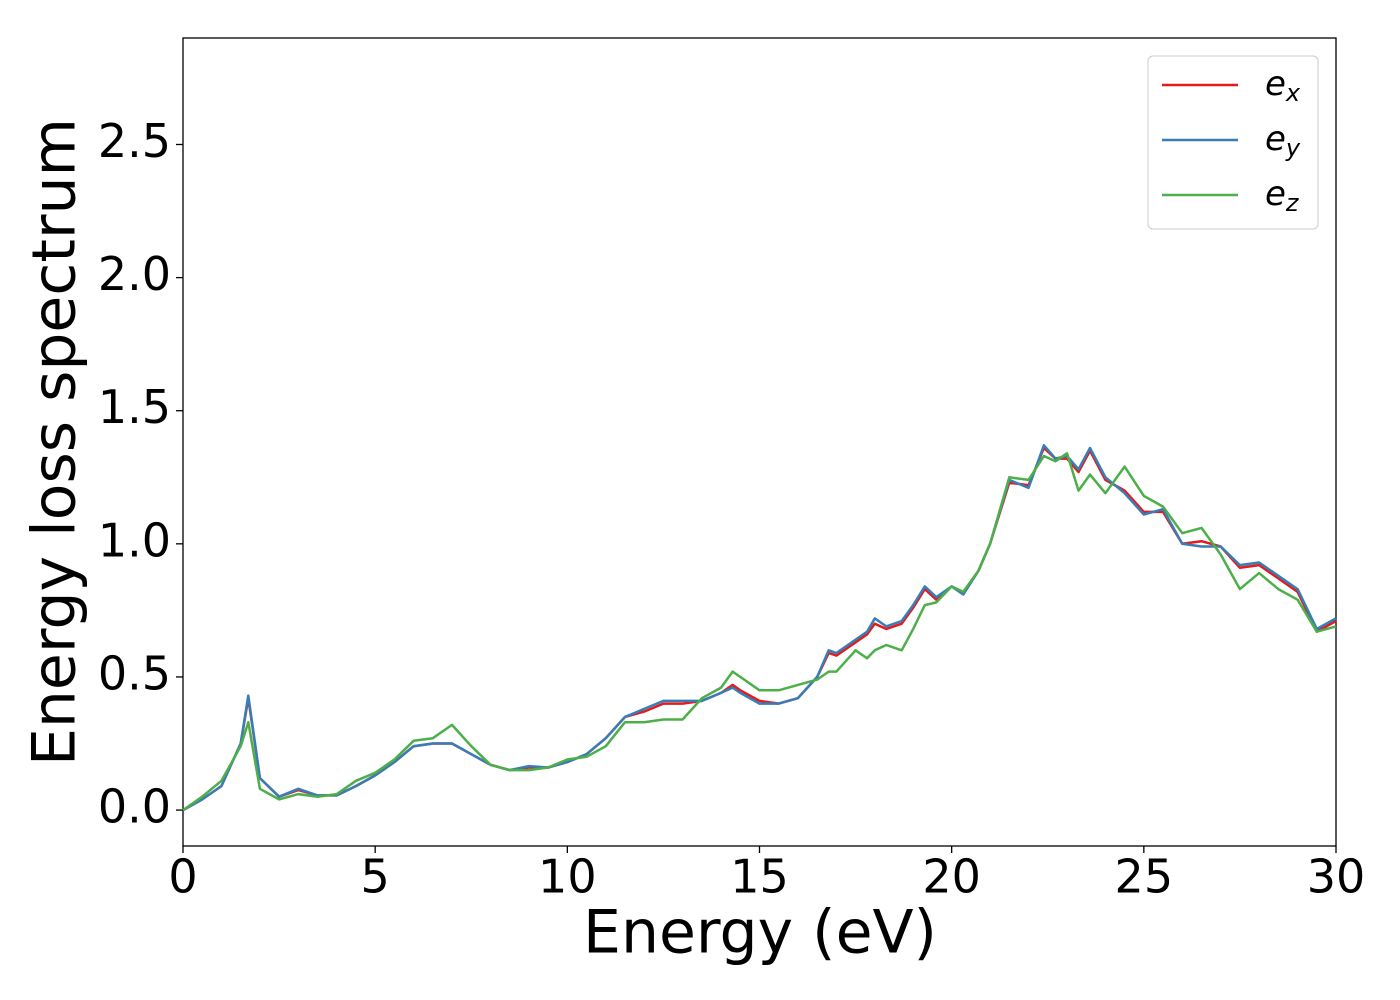 Image resolution: width=1400 pixels, height=1000 pixels. Describe the element at coordinates (1293, 148) in the screenshot. I see `legend-label-sub: y` at that location.